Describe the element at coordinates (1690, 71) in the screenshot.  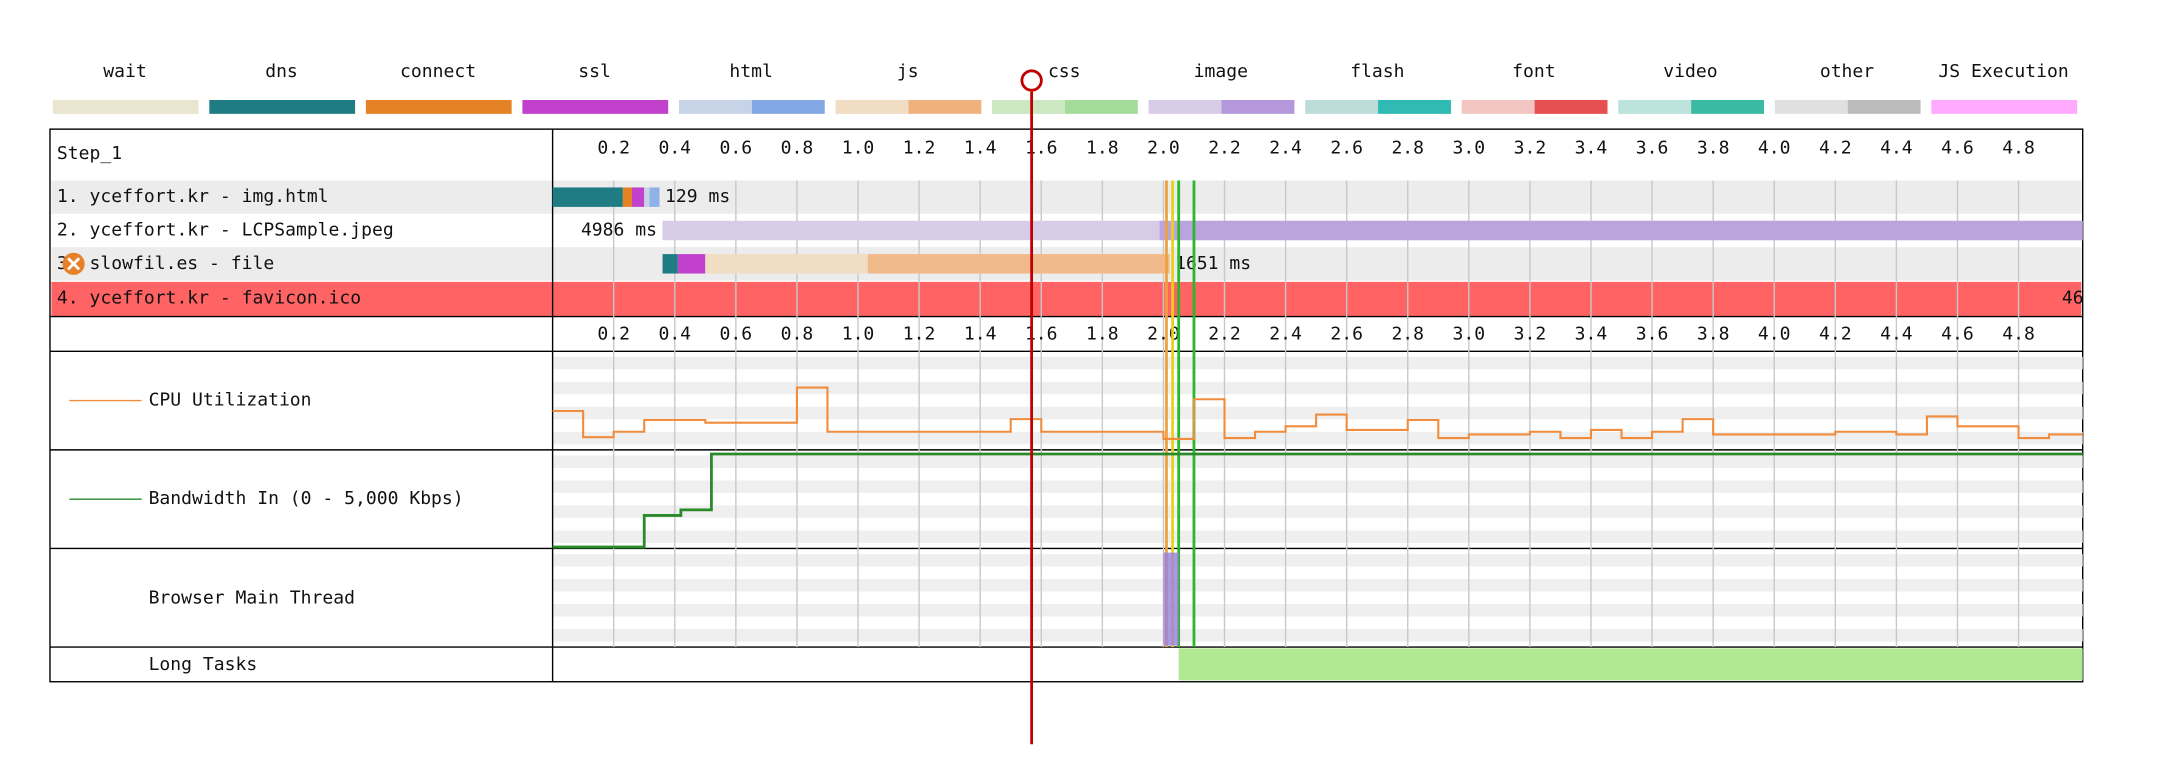
I see `legend-label: video` at that location.